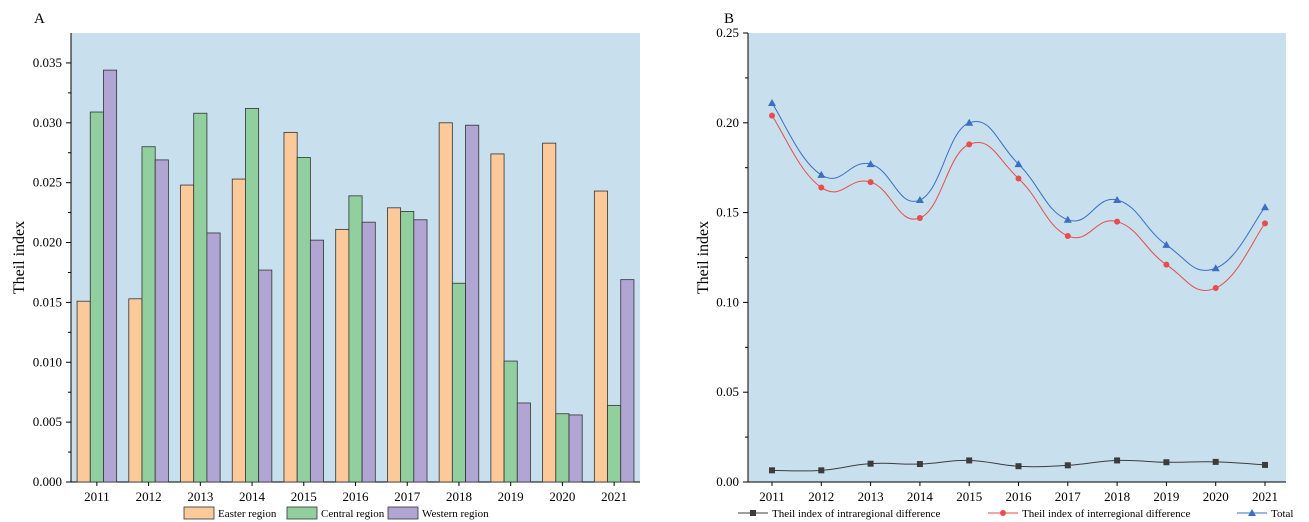 This screenshot has width=1309, height=522. I want to click on panel-label-b: B, so click(729, 19).